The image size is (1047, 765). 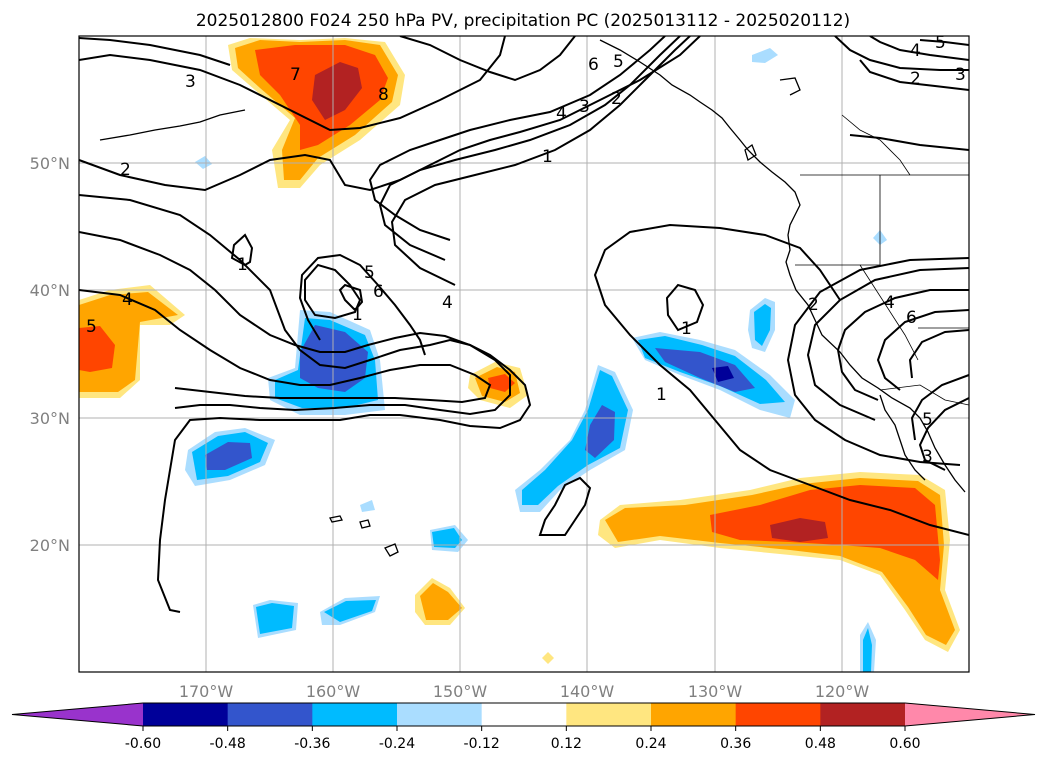 What do you see at coordinates (397, 744) in the screenshot?
I see `colorbar-tick-label: -0.24` at bounding box center [397, 744].